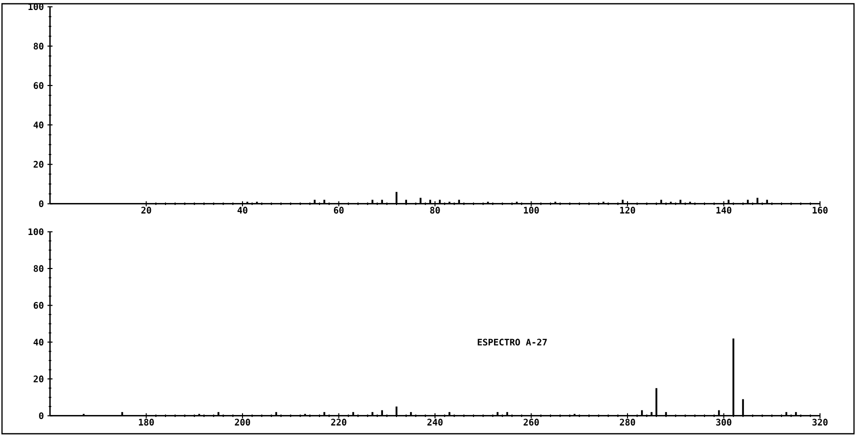 The width and height of the screenshot is (856, 436). What do you see at coordinates (724, 422) in the screenshot?
I see `x-tick-label: 300` at bounding box center [724, 422].